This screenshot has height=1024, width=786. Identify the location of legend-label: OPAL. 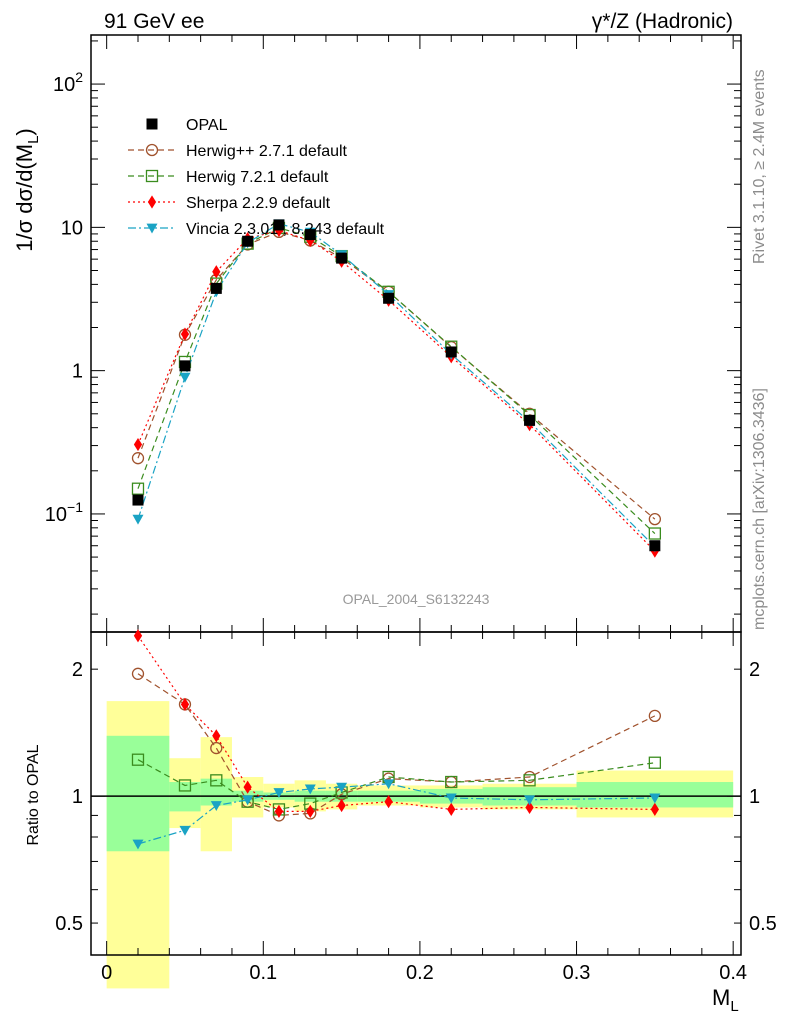
(207, 125).